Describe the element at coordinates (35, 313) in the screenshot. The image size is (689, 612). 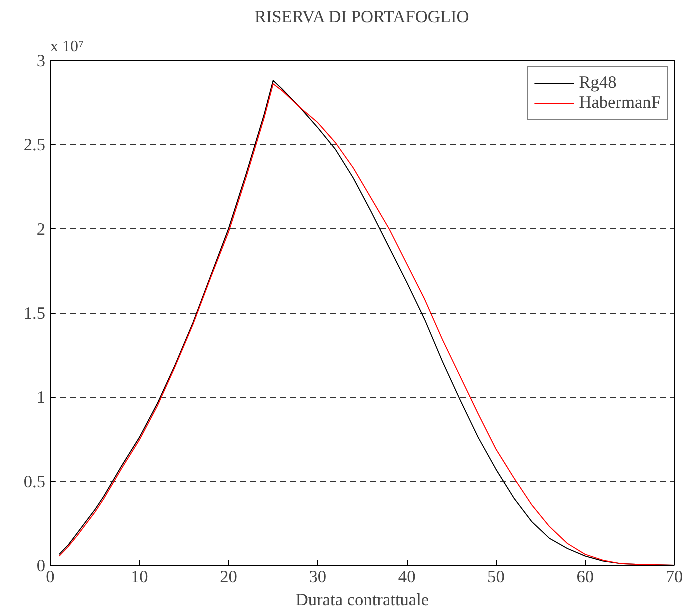
I see `y-tick-label: 1.5` at that location.